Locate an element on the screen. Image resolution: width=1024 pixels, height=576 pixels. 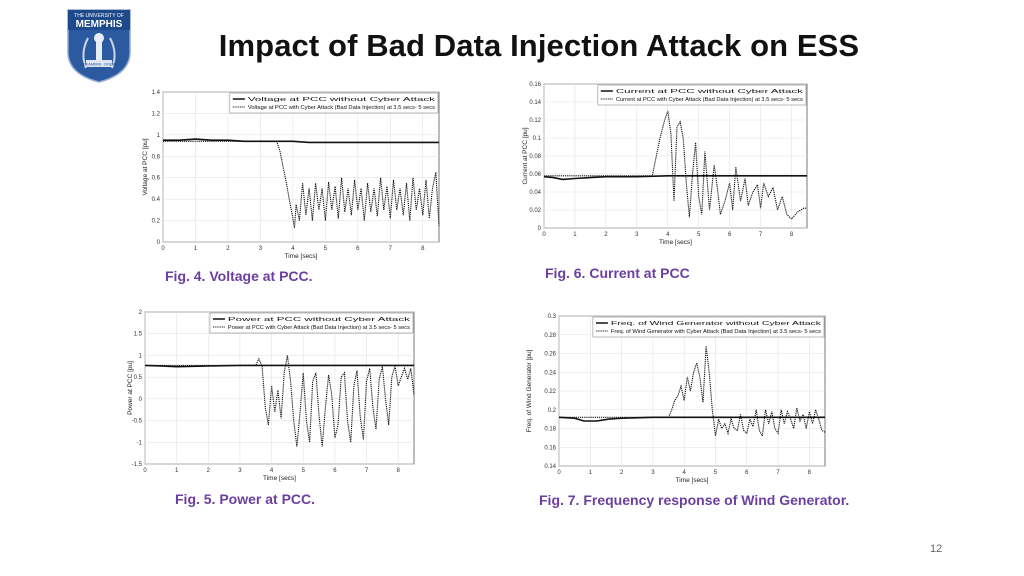
chart-voltage-y-tick-label: 0.6 is located at coordinates (156, 179).